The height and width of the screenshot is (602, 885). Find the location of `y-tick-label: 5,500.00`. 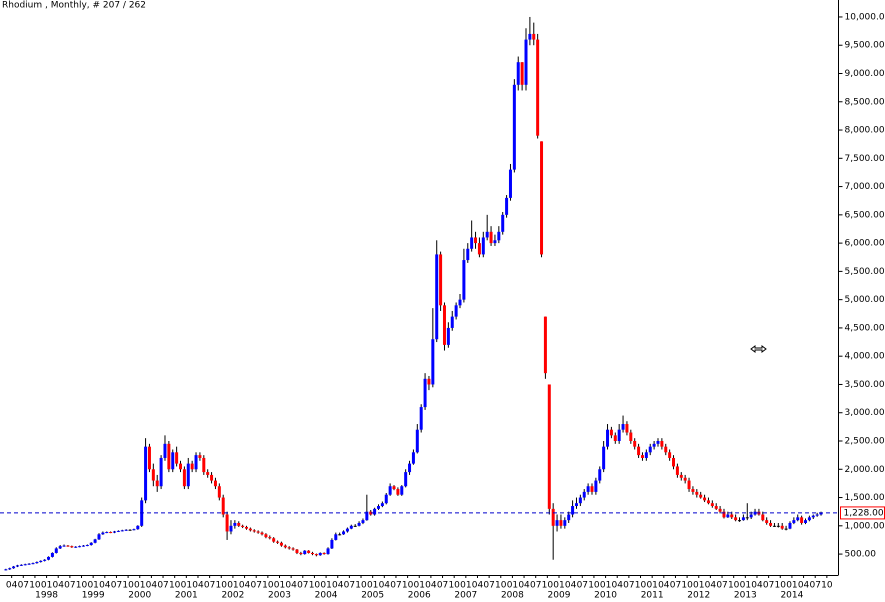

y-tick-label: 5,500.00 is located at coordinates (865, 272).